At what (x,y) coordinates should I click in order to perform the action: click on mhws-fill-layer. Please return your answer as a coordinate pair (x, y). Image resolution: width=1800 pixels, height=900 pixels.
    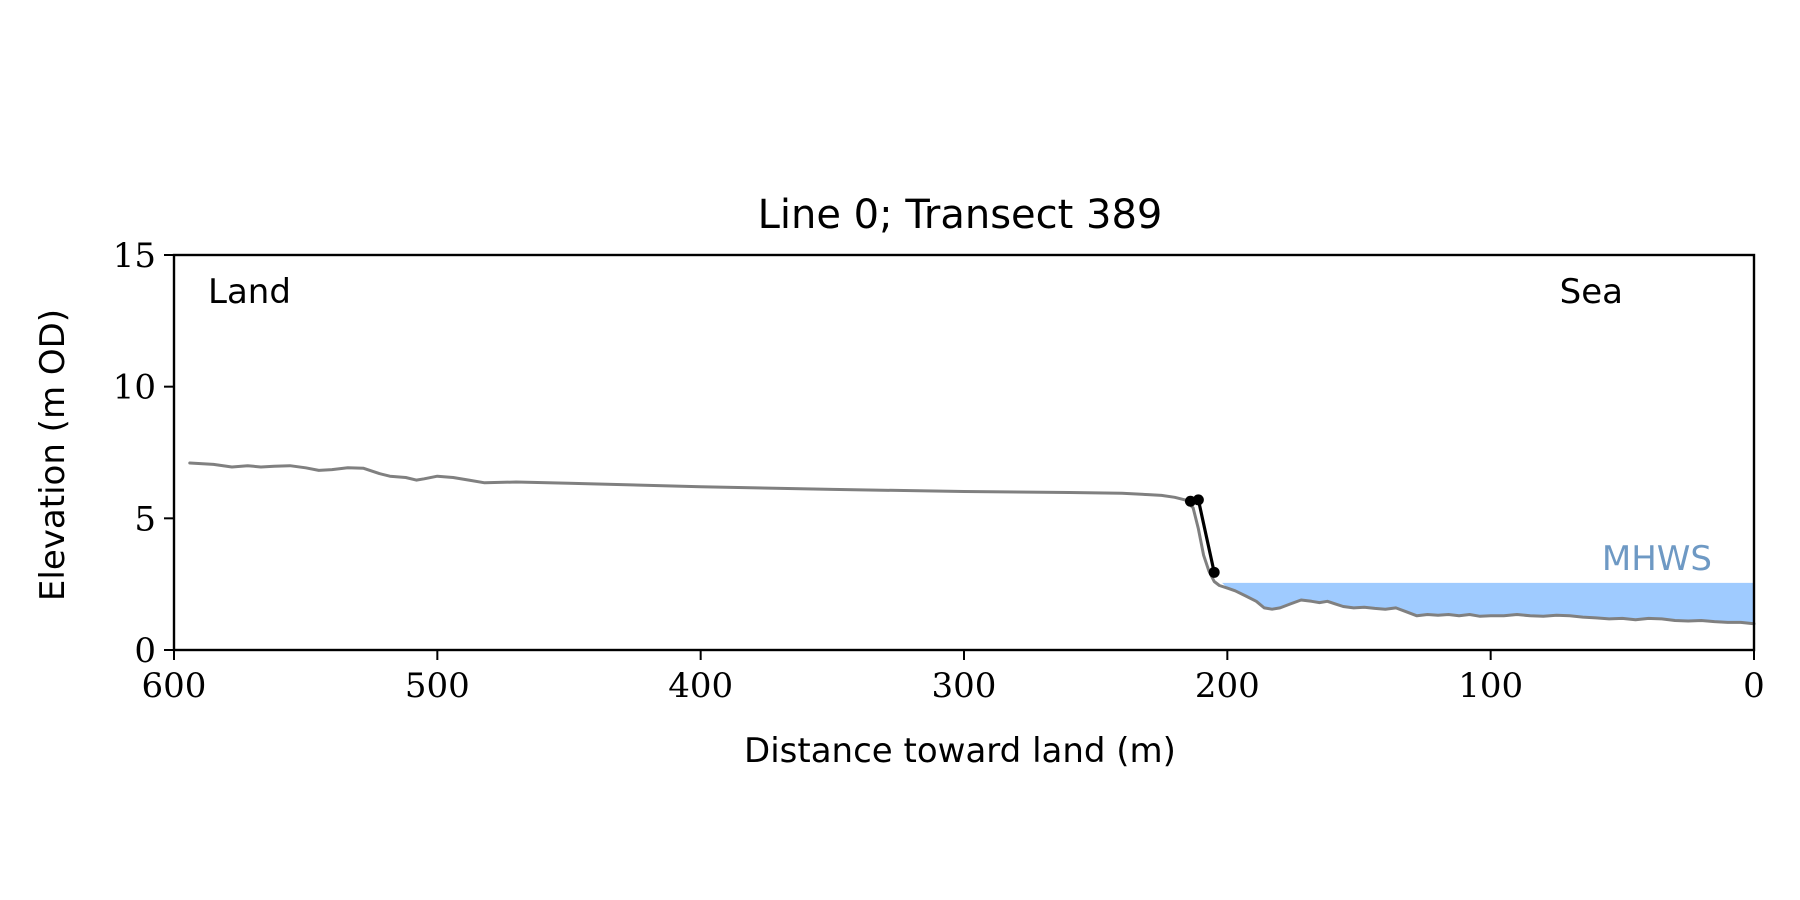
    Looking at the image, I should click on (1488, 603).